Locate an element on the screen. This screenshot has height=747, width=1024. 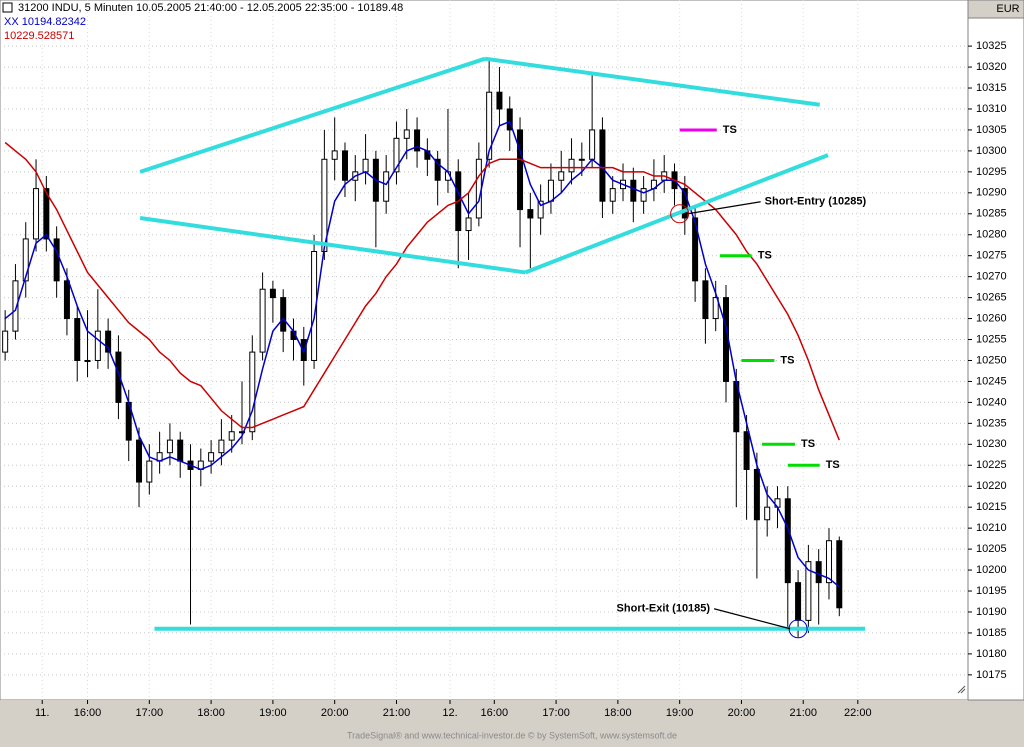
y-tick-label: 10220 is located at coordinates (991, 486).